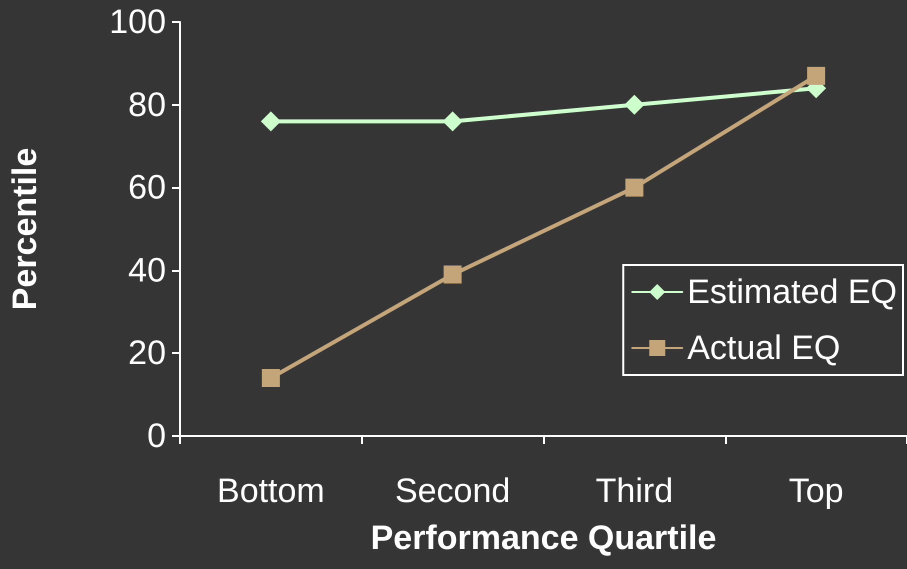  Describe the element at coordinates (147, 270) in the screenshot. I see `y-tick-label: 40` at that location.